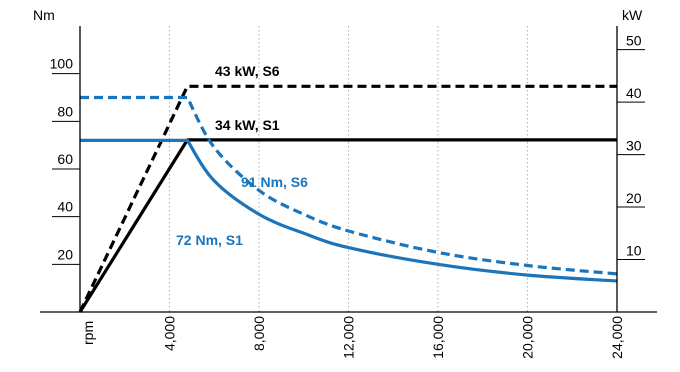  I want to click on y-tick-label-0: 20, so click(65, 254).